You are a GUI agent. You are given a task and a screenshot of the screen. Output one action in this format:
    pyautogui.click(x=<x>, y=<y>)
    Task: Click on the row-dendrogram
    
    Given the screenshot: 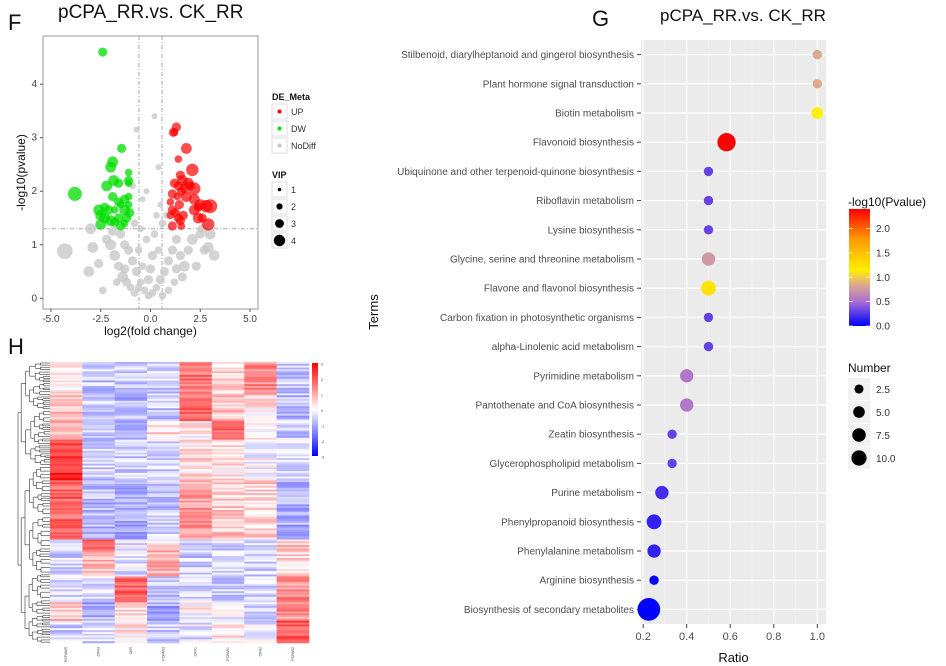 What is the action you would take?
    pyautogui.click(x=33, y=502)
    